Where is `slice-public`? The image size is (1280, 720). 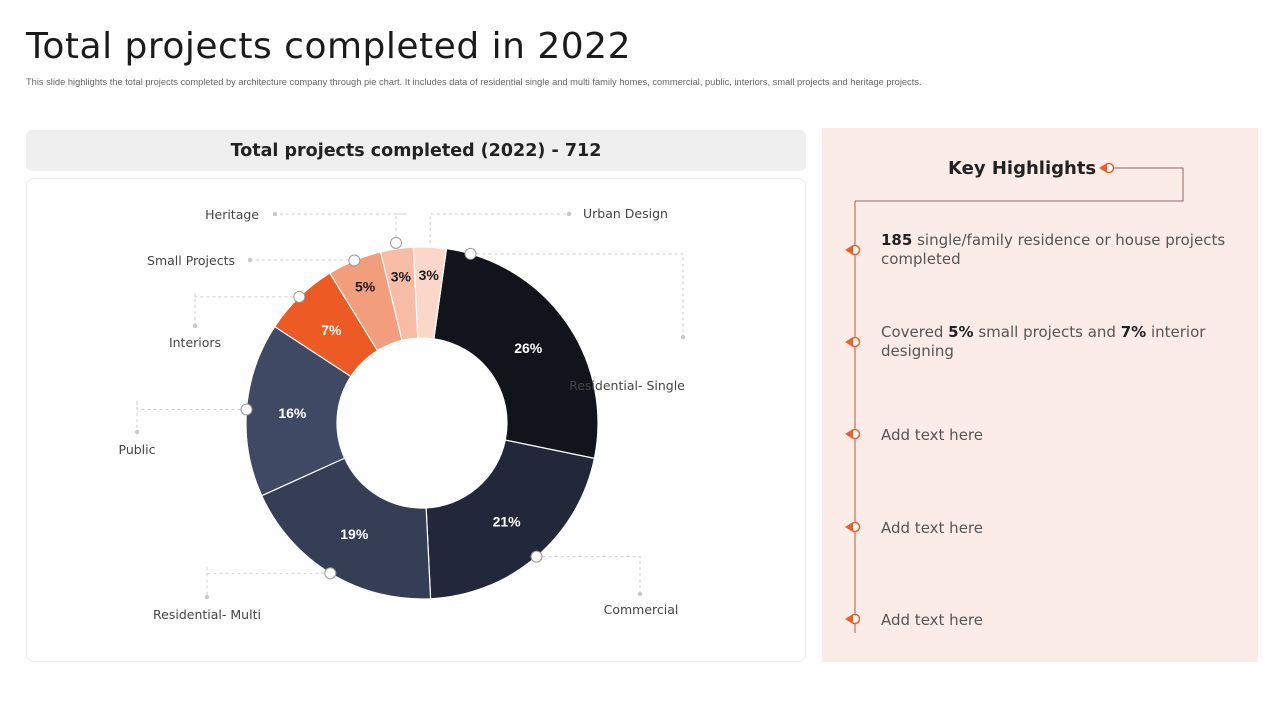 slice-public is located at coordinates (298, 411).